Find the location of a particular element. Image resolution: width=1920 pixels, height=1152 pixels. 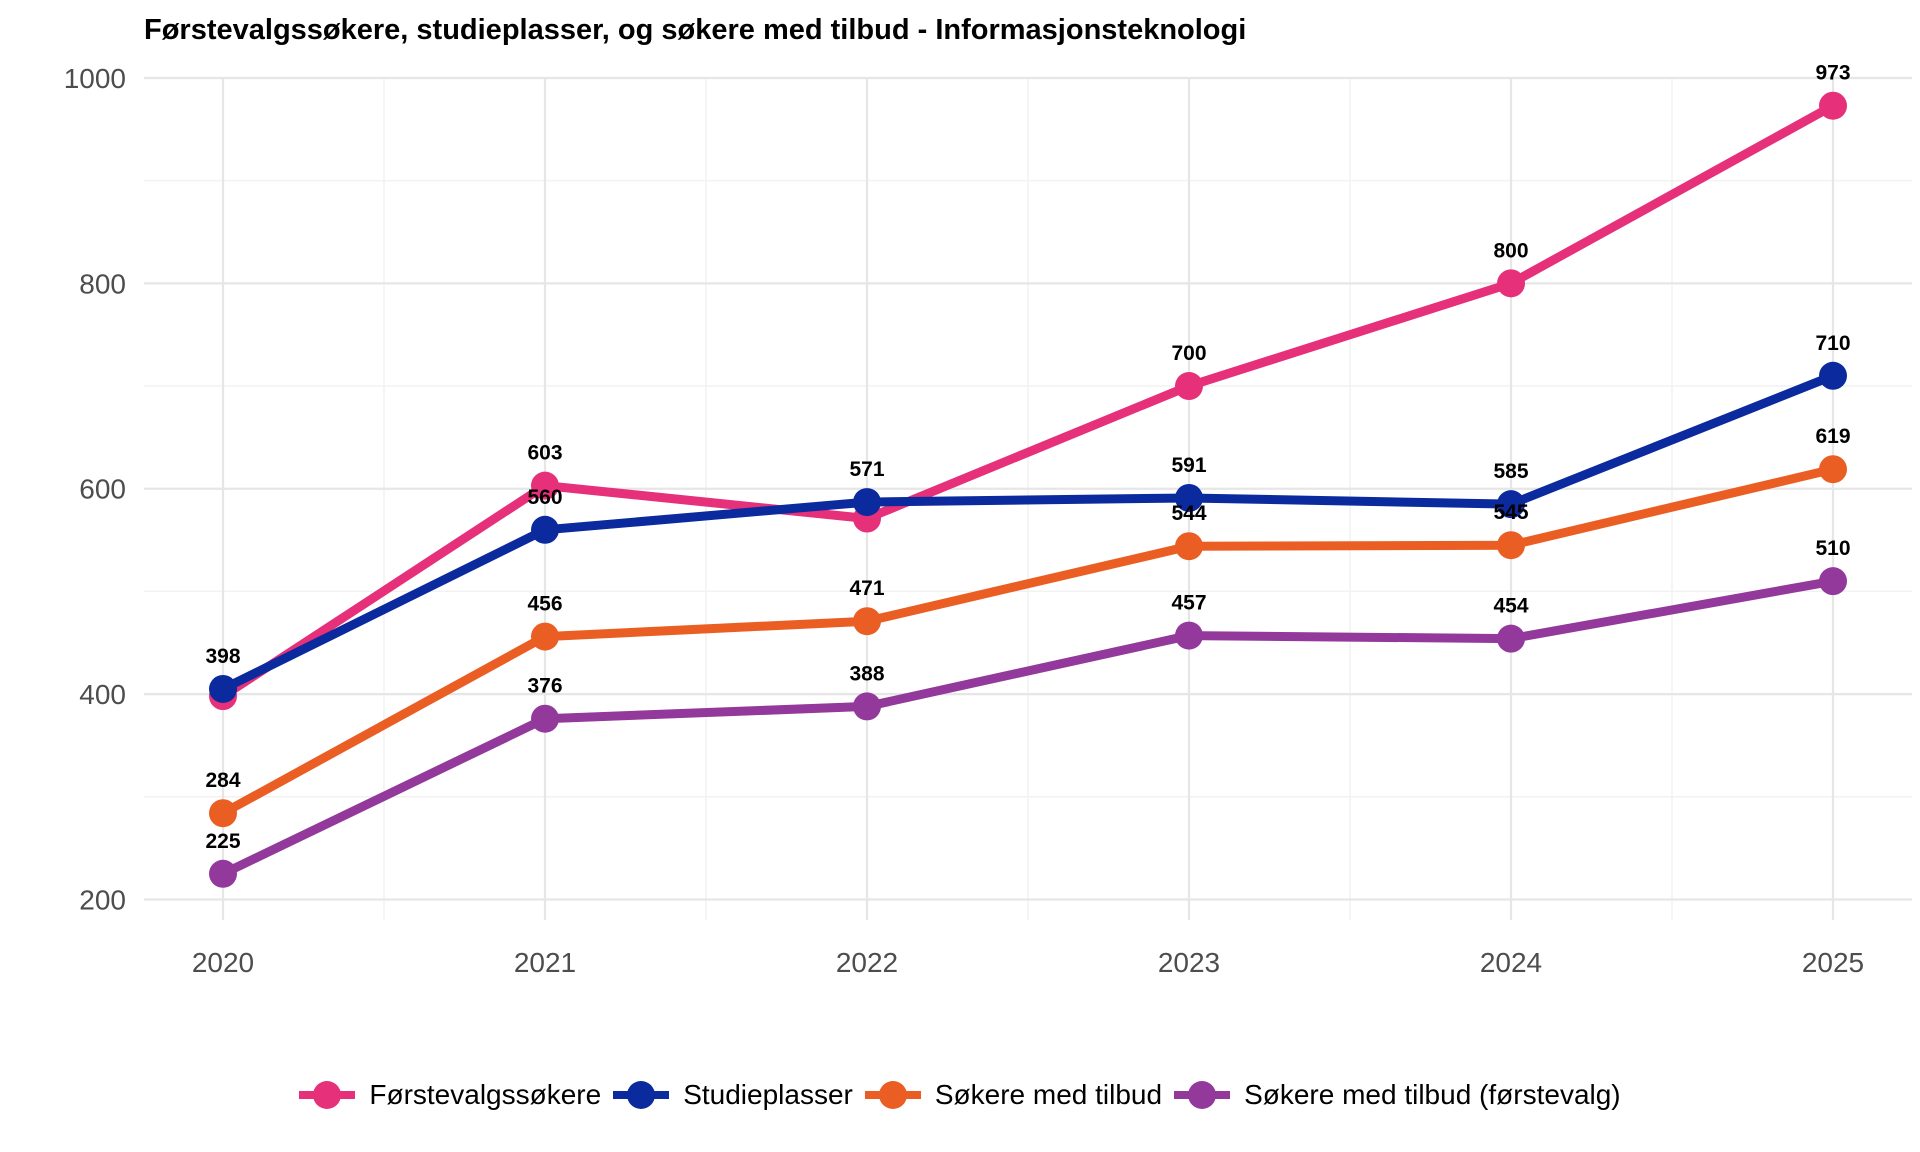

data-label: 603 is located at coordinates (544, 453).